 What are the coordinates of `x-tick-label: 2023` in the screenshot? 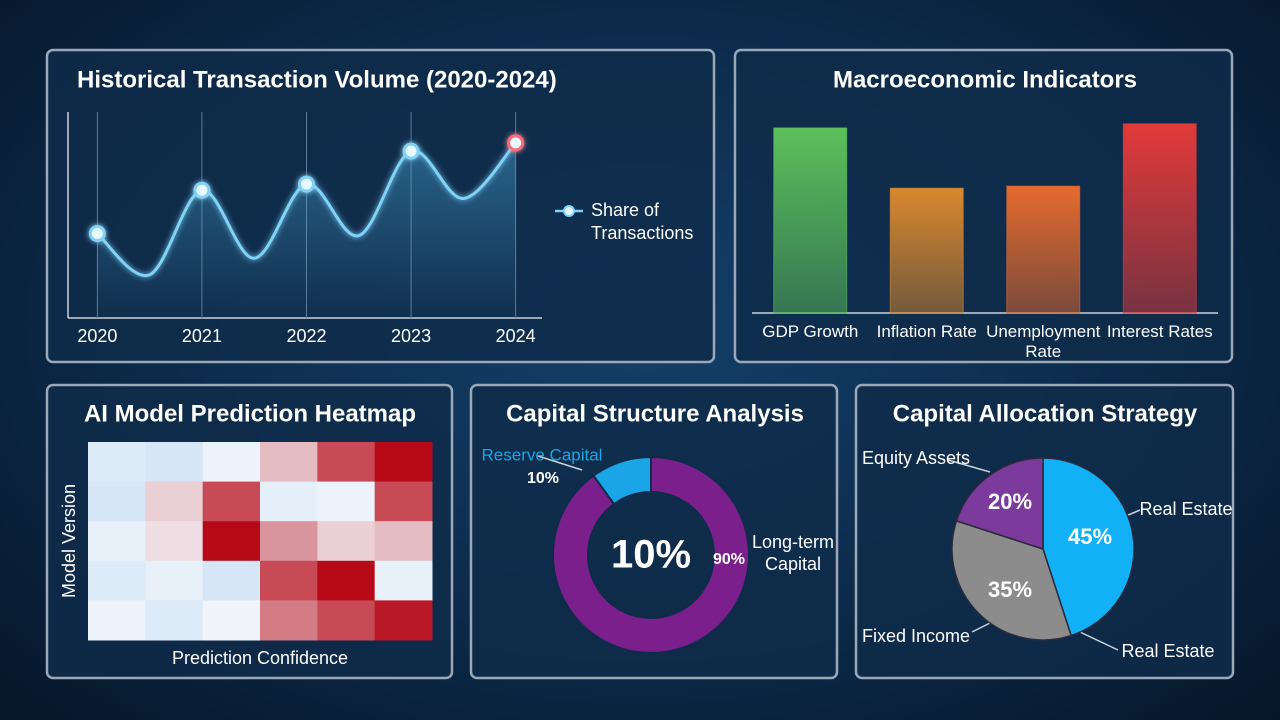 It's located at (411, 336).